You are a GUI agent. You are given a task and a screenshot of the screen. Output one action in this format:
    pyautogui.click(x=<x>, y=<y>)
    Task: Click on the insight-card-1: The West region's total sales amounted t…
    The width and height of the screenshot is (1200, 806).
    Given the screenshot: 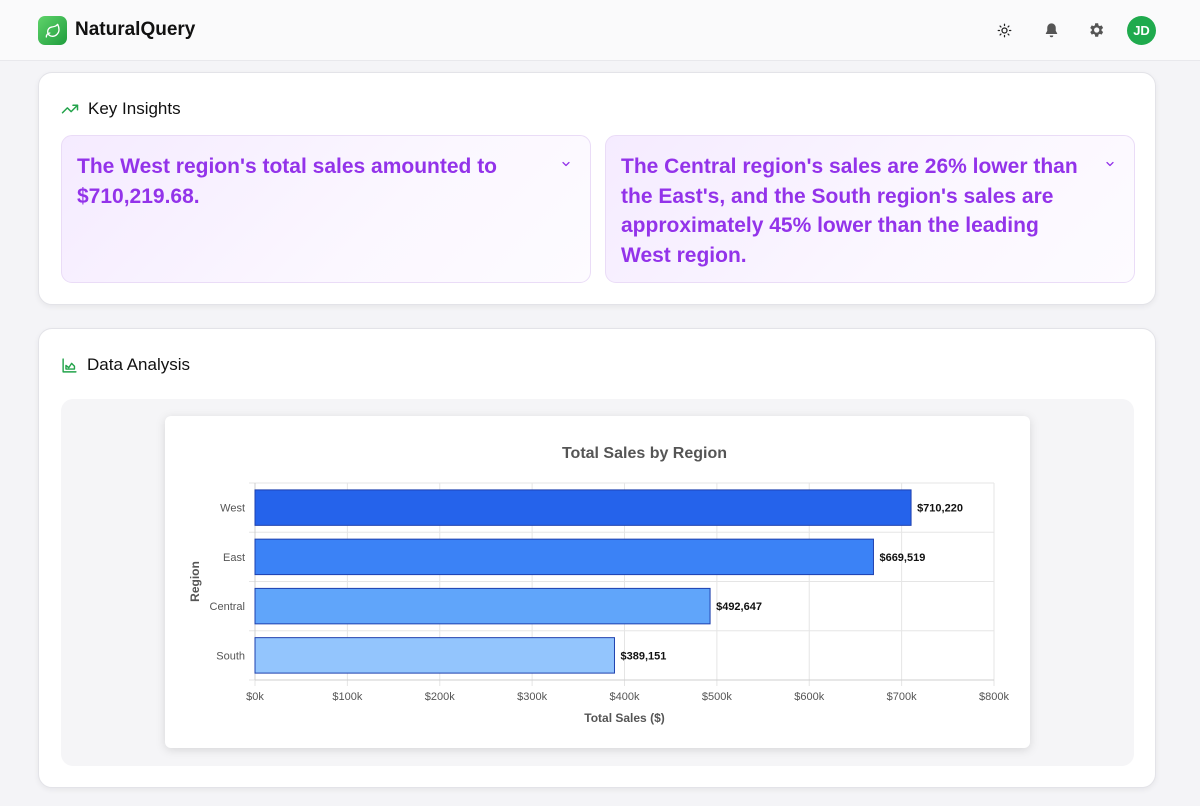 What is the action you would take?
    pyautogui.click(x=326, y=209)
    